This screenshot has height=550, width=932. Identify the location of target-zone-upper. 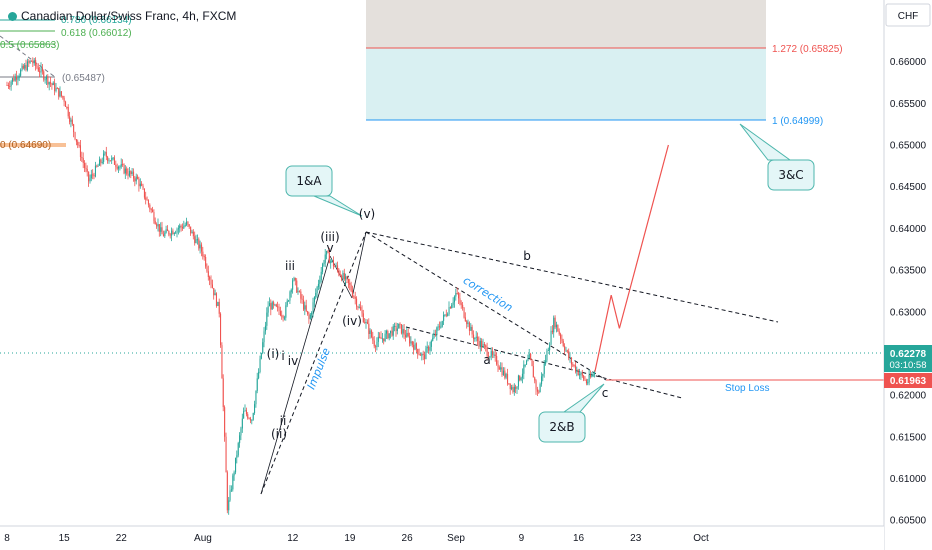
(566, 24).